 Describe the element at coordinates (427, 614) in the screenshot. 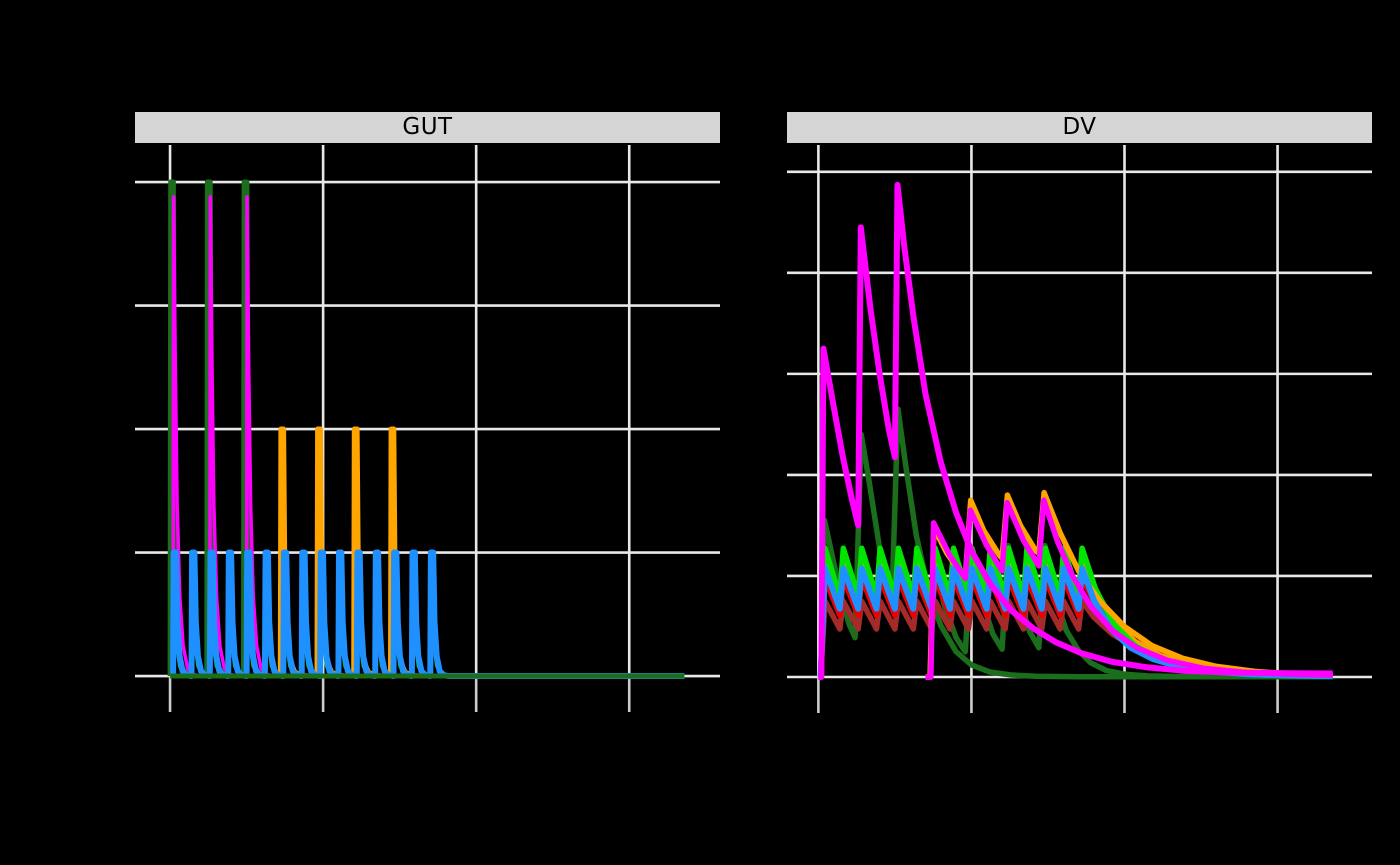

I see `series-dodgerblue-doses-line` at that location.